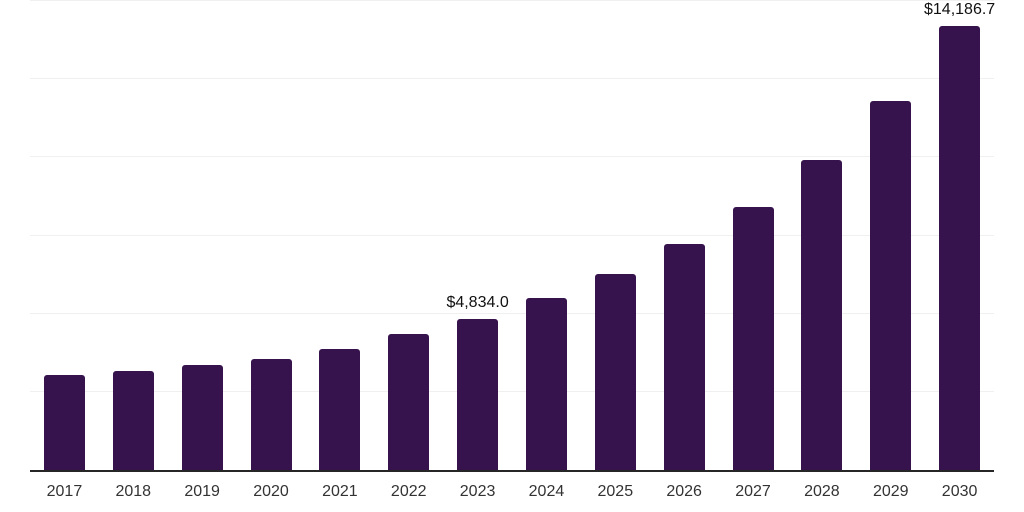  I want to click on bar-2017, so click(64, 422).